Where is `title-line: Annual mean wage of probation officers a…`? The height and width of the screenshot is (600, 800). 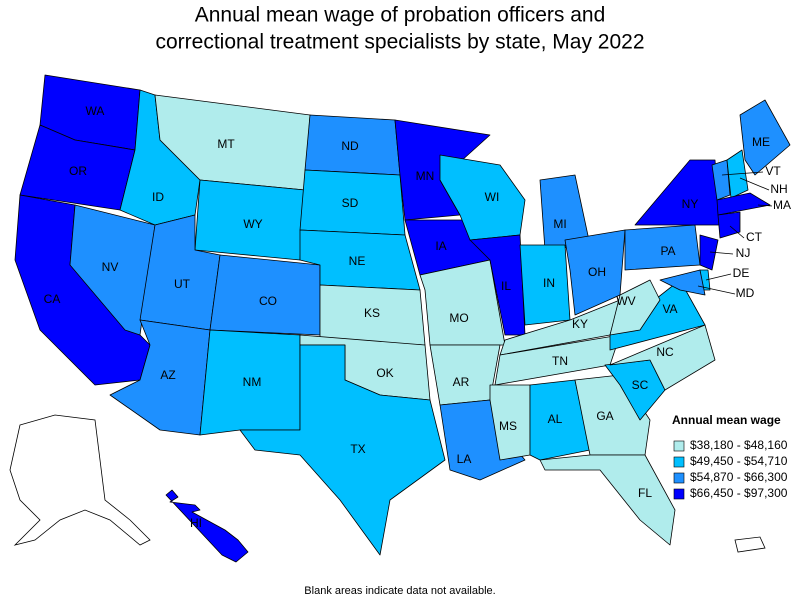
title-line: Annual mean wage of probation officers a… is located at coordinates (400, 15).